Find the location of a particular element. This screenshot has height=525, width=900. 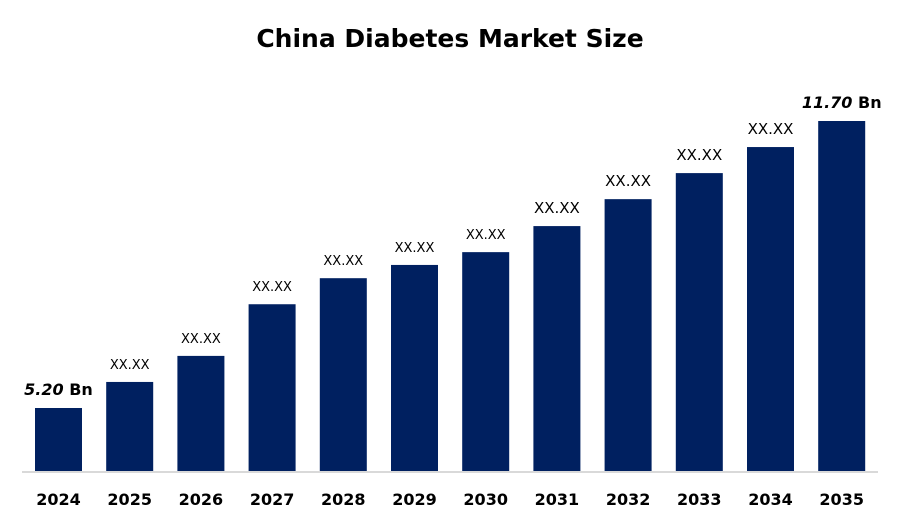

bar-2028 is located at coordinates (343, 374).